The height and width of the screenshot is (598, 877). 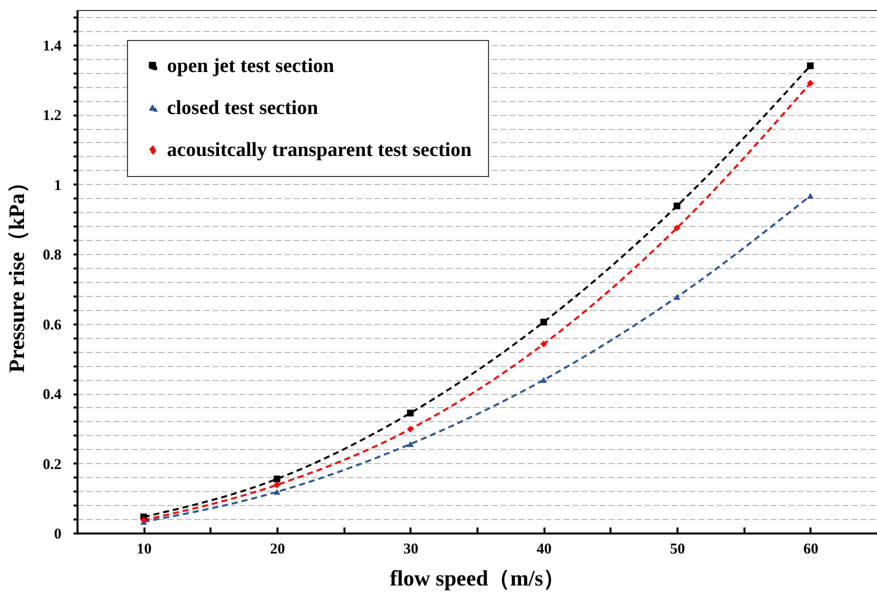 What do you see at coordinates (250, 66) in the screenshot?
I see `legend-label: open jet test section` at bounding box center [250, 66].